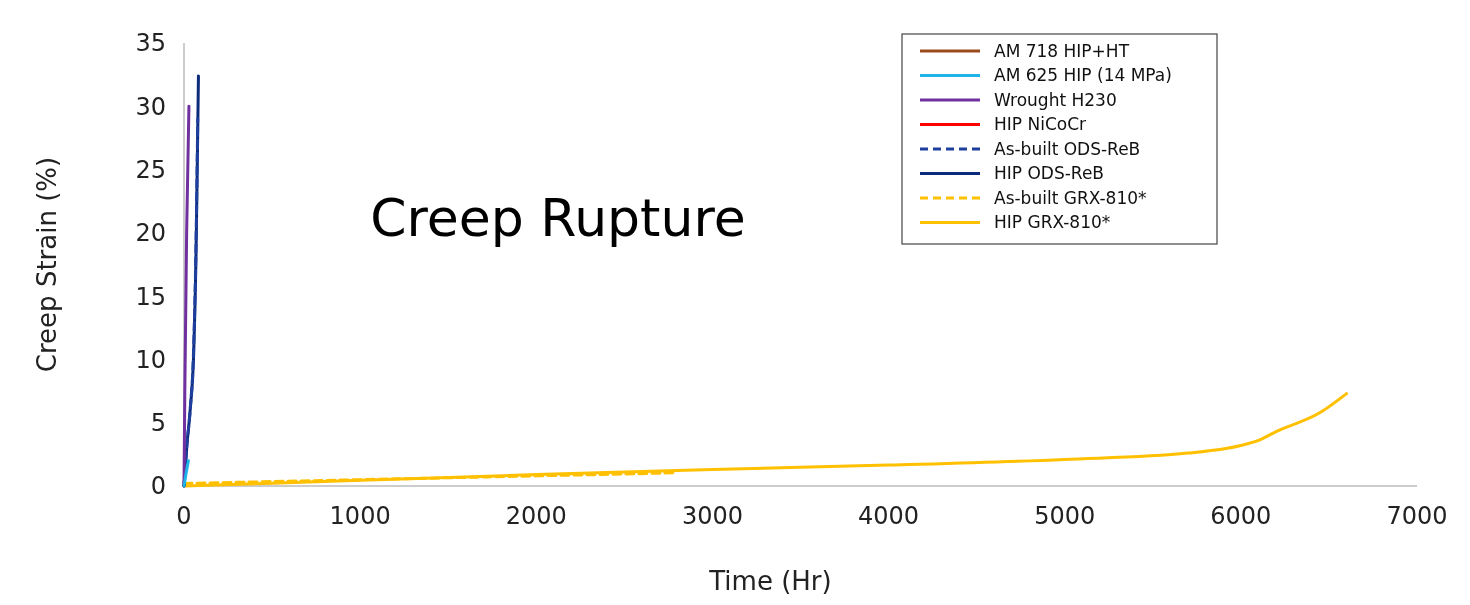  Describe the element at coordinates (1241, 516) in the screenshot. I see `x-tick-label: 6000` at that location.